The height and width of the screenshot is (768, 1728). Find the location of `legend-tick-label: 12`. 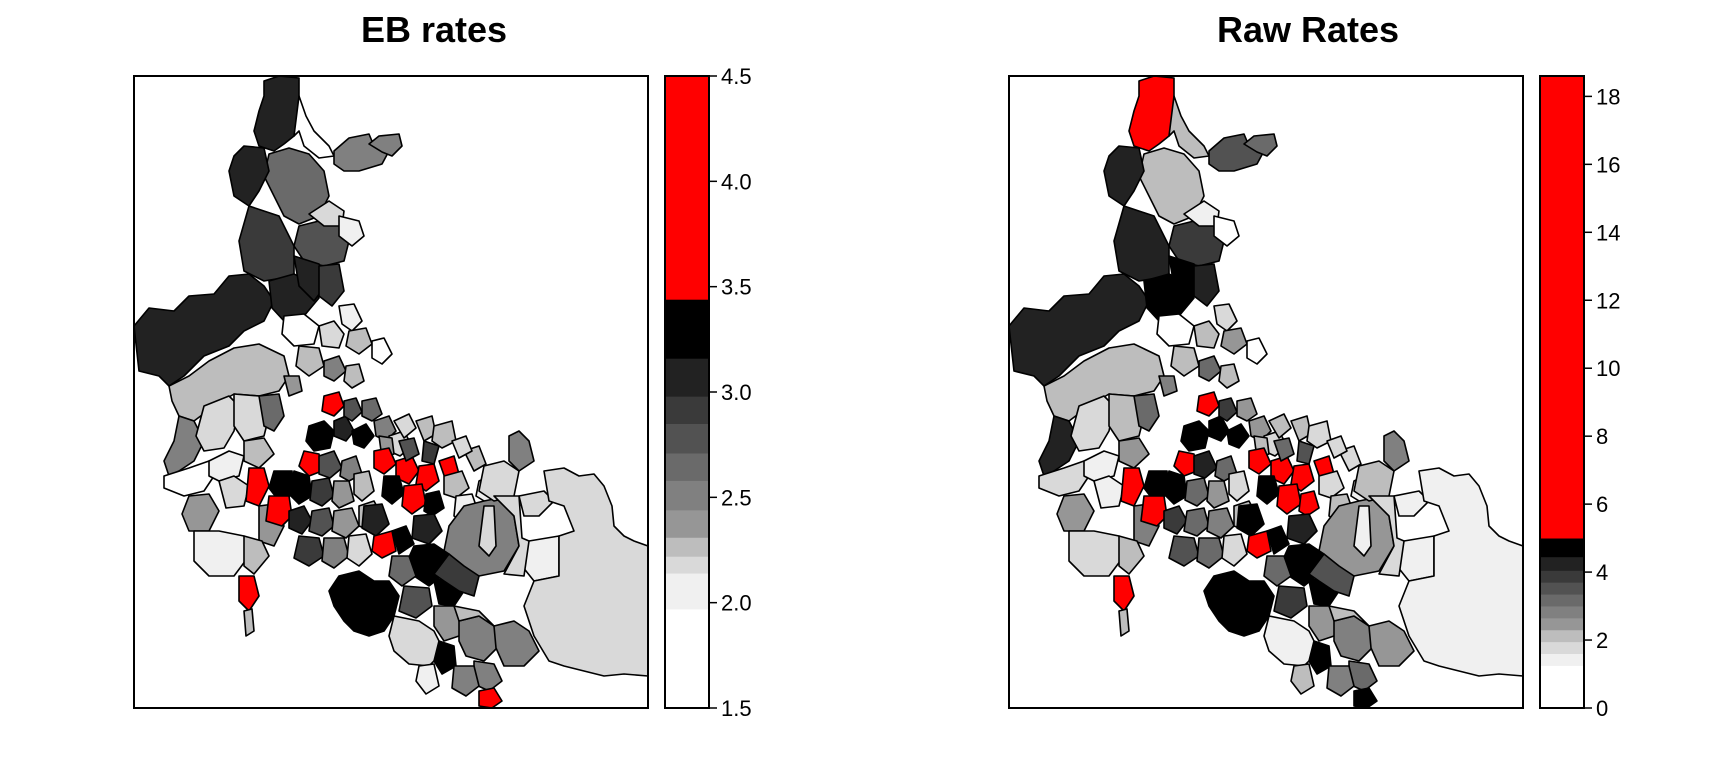

legend-tick-label: 12 is located at coordinates (1608, 300).